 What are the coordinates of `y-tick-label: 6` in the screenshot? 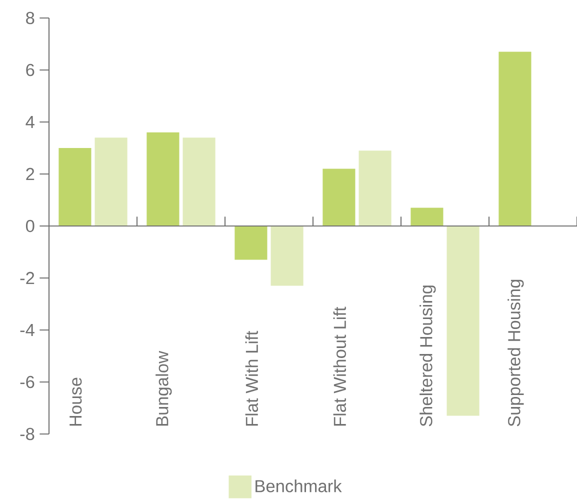 It's located at (30, 70).